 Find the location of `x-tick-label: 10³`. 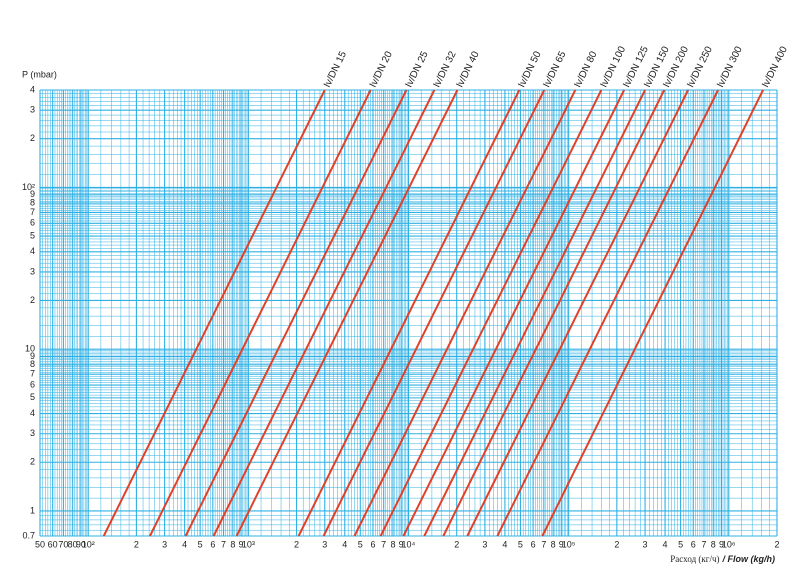

x-tick-label: 10³ is located at coordinates (248, 544).